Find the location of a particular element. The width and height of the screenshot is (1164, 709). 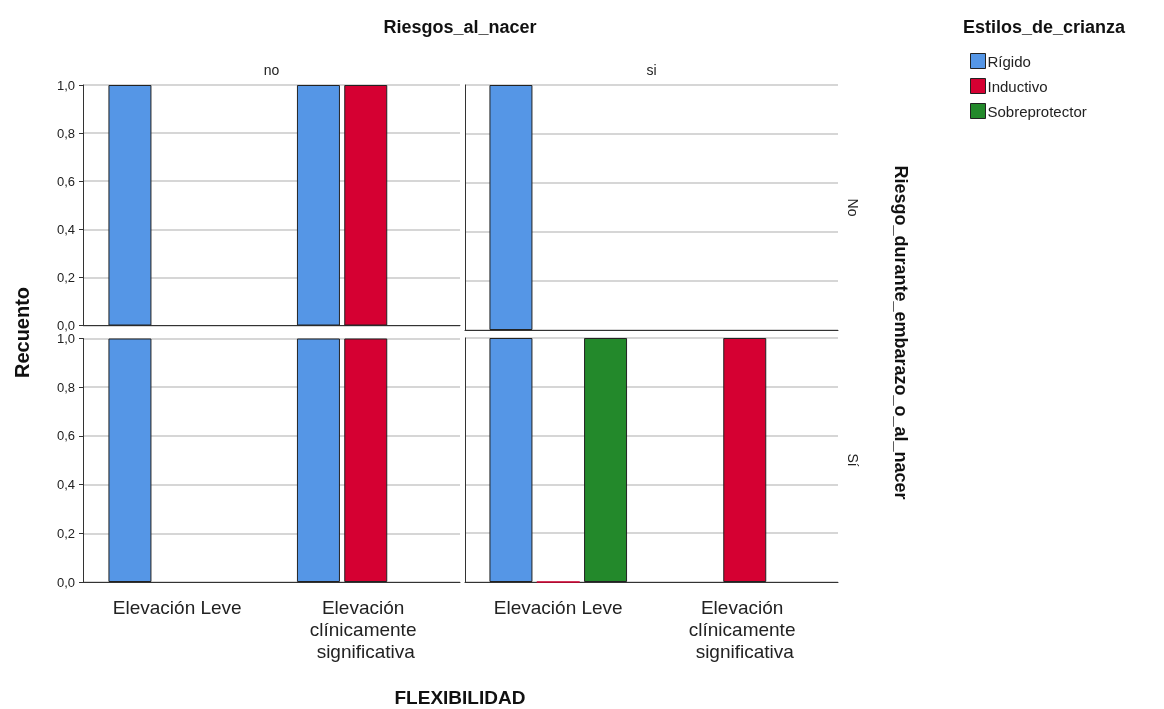

text: No is located at coordinates (853, 207).